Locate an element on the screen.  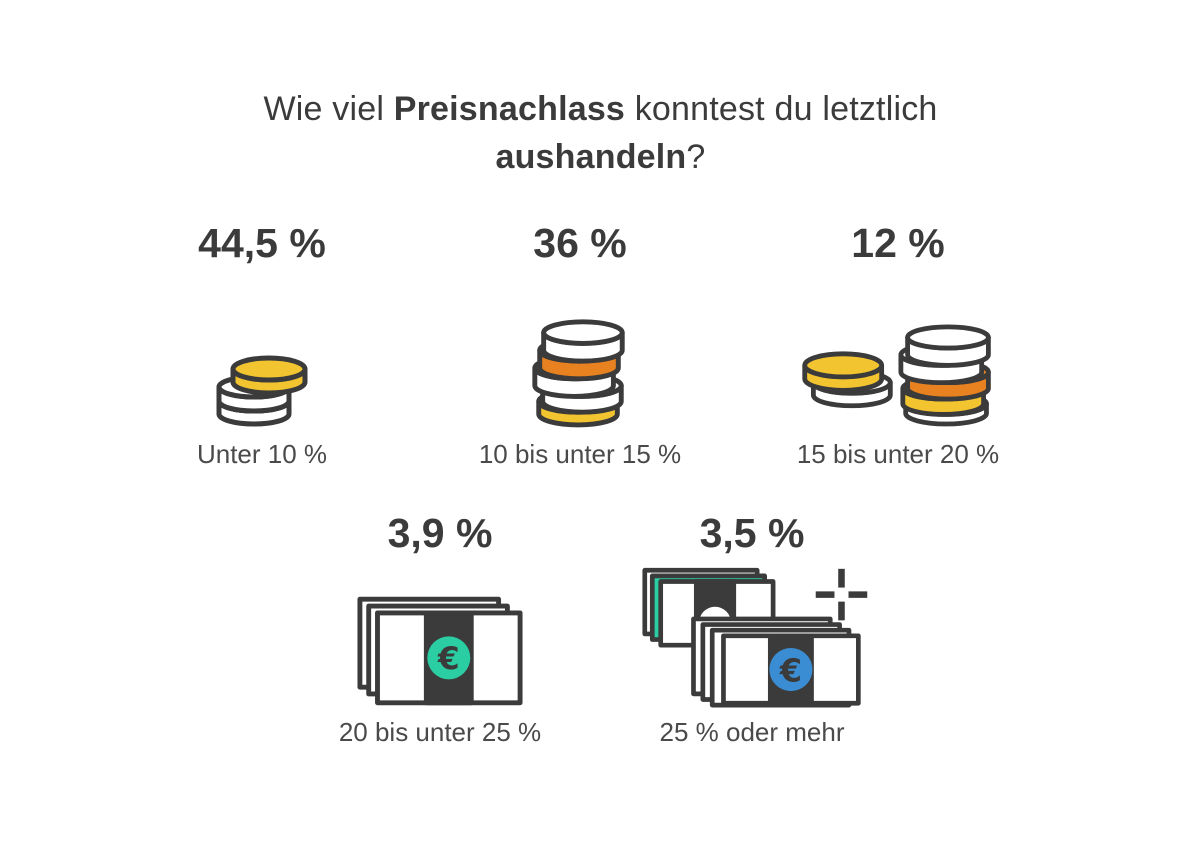
euro-badge-blue is located at coordinates (790, 669).